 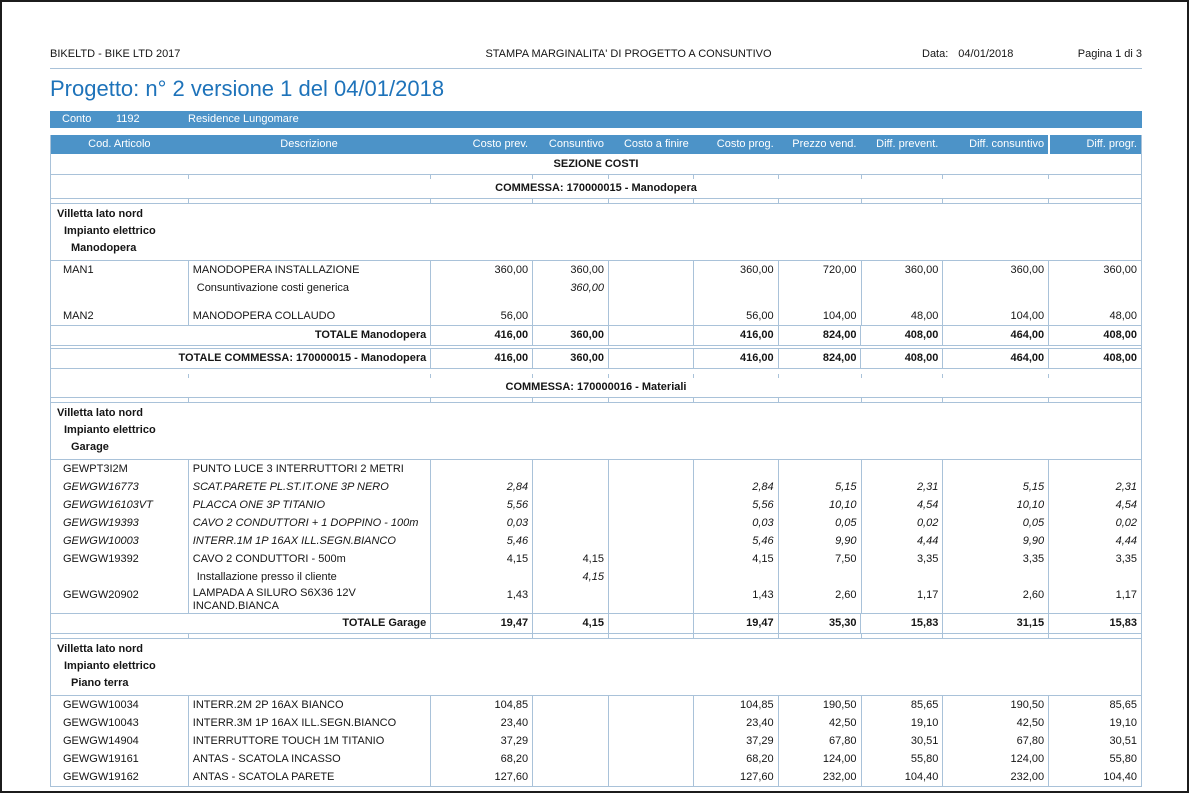 What do you see at coordinates (481, 505) in the screenshot?
I see `value-cell: 5,56` at bounding box center [481, 505].